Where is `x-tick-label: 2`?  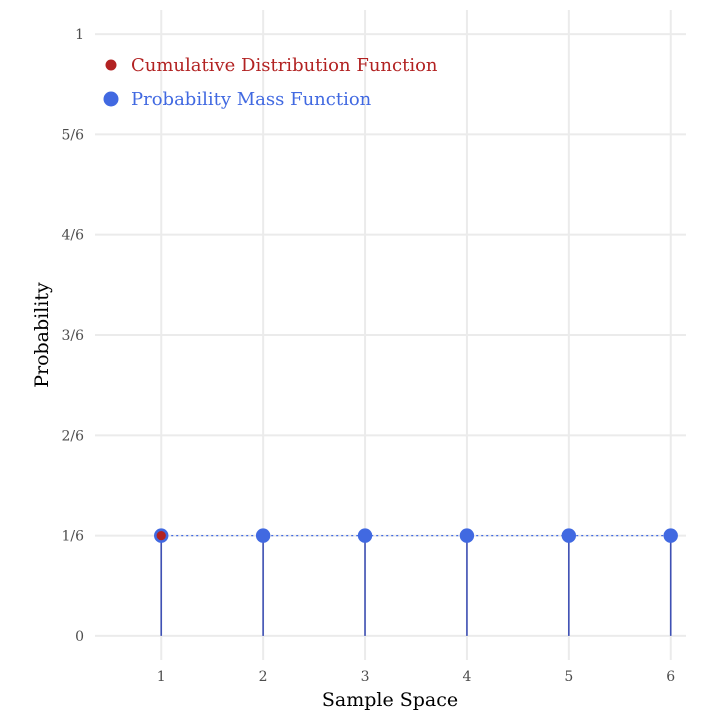
x-tick-label: 2 is located at coordinates (263, 677).